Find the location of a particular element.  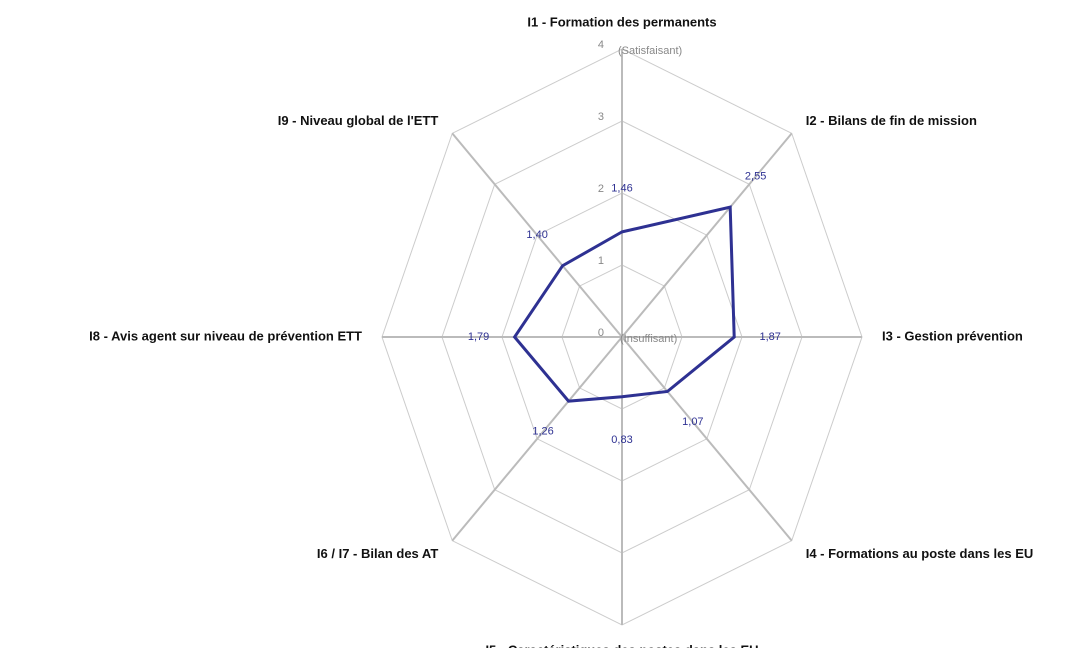

tick-label: 0 is located at coordinates (601, 333).